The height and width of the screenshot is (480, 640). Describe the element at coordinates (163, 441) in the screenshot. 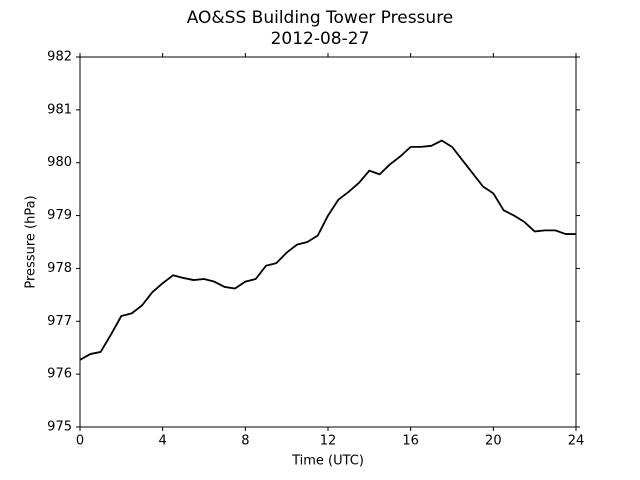

I see `x-tick-label: 4` at that location.